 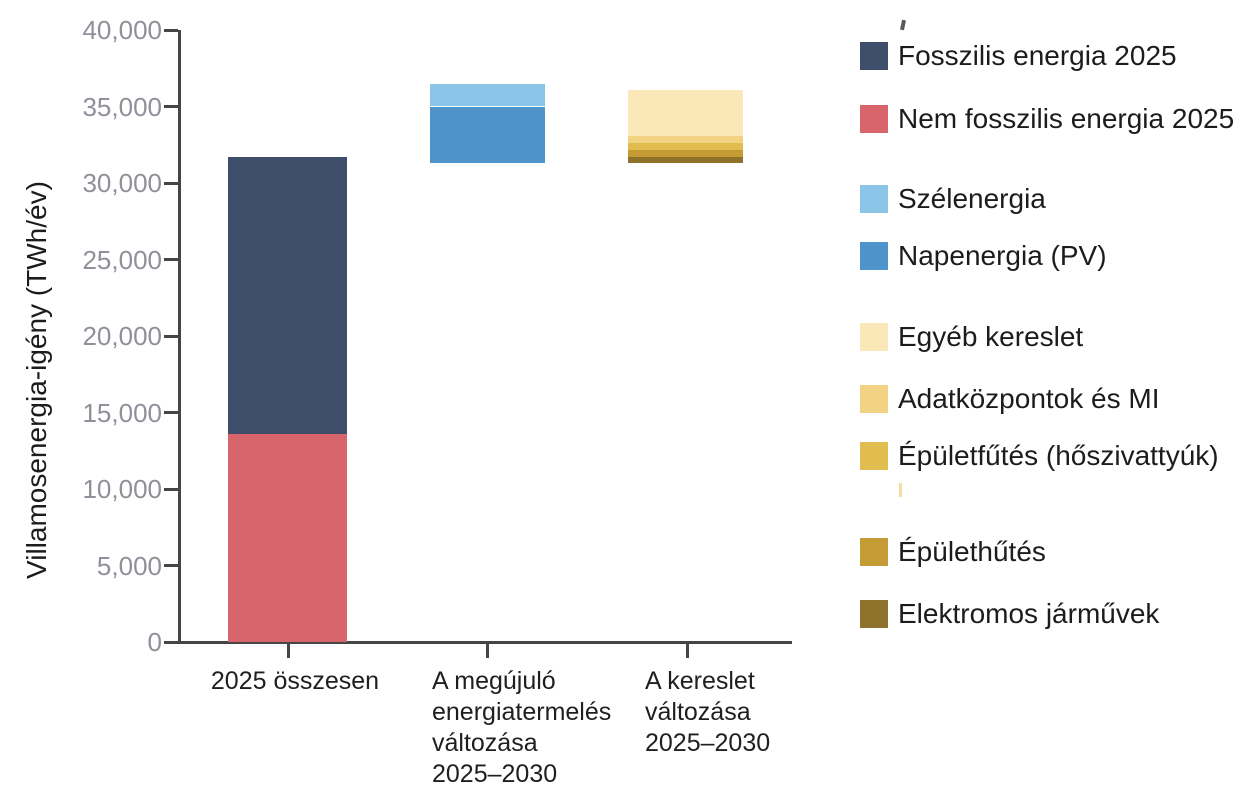 I want to click on bar-1-segment-fosszilis-energia-2025, so click(x=287, y=295).